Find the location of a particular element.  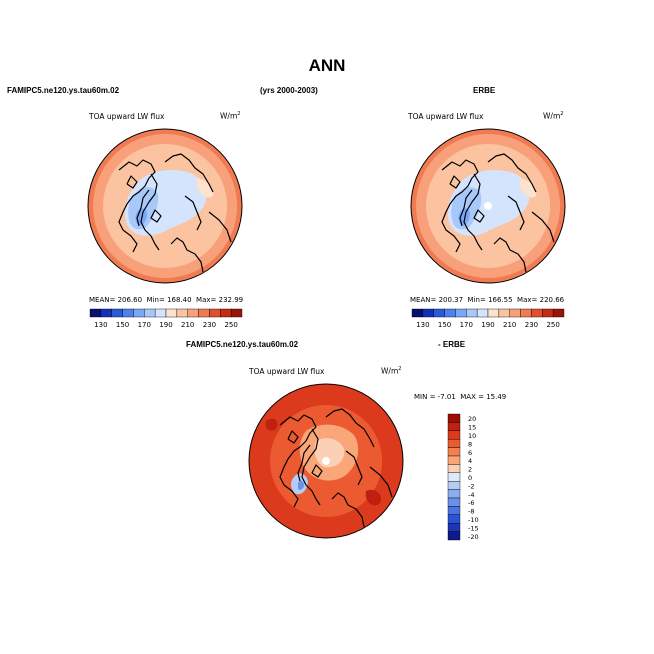

panel3-cbar-tick-11: -8 is located at coordinates (471, 512).